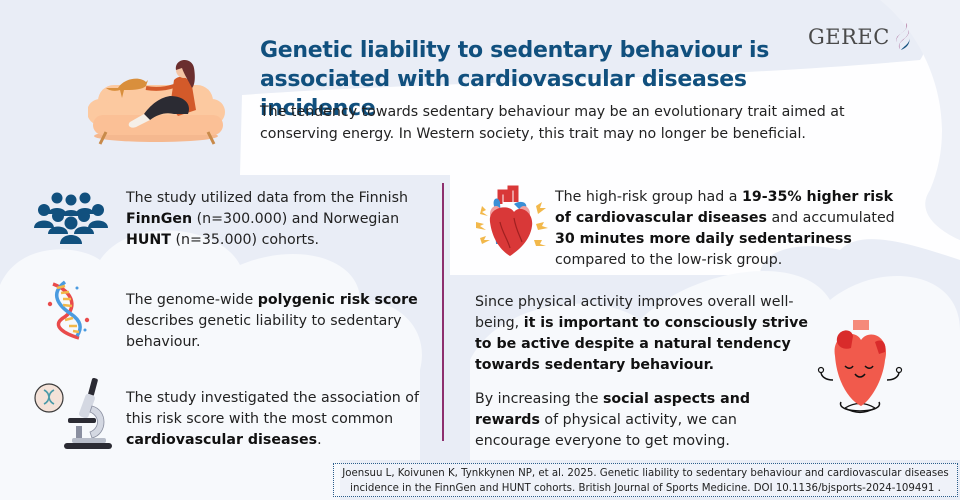 The width and height of the screenshot is (960, 500). Describe the element at coordinates (669, 260) in the screenshot. I see `text-segment: compared to the low-risk group.` at that location.